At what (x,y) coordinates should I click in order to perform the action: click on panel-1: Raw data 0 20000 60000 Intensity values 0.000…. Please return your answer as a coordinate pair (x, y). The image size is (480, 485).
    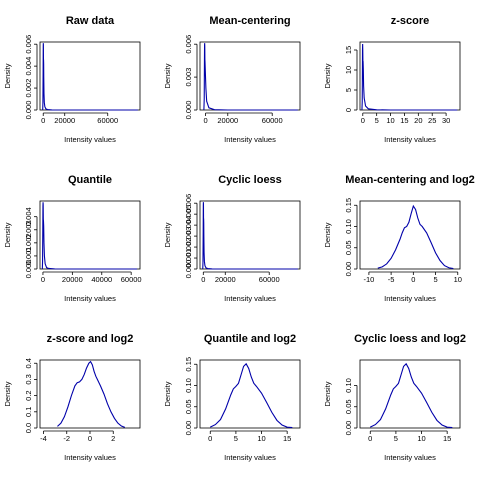
    Looking at the image, I should click on (72, 79).